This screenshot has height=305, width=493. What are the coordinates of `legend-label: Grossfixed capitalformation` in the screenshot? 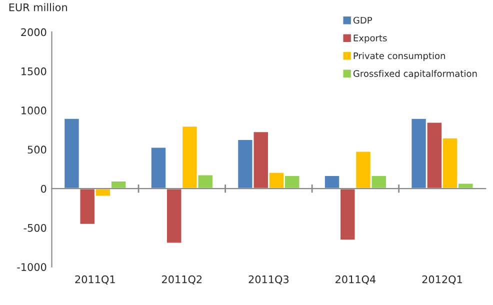 It's located at (415, 74).